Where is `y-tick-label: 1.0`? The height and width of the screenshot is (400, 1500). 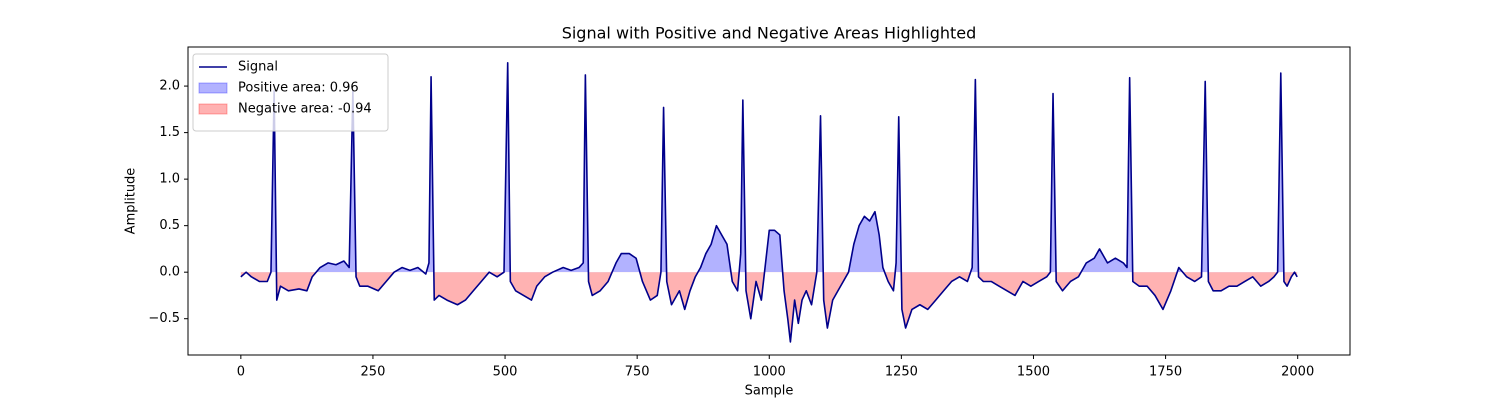
y-tick-label: 1.0 is located at coordinates (169, 179).